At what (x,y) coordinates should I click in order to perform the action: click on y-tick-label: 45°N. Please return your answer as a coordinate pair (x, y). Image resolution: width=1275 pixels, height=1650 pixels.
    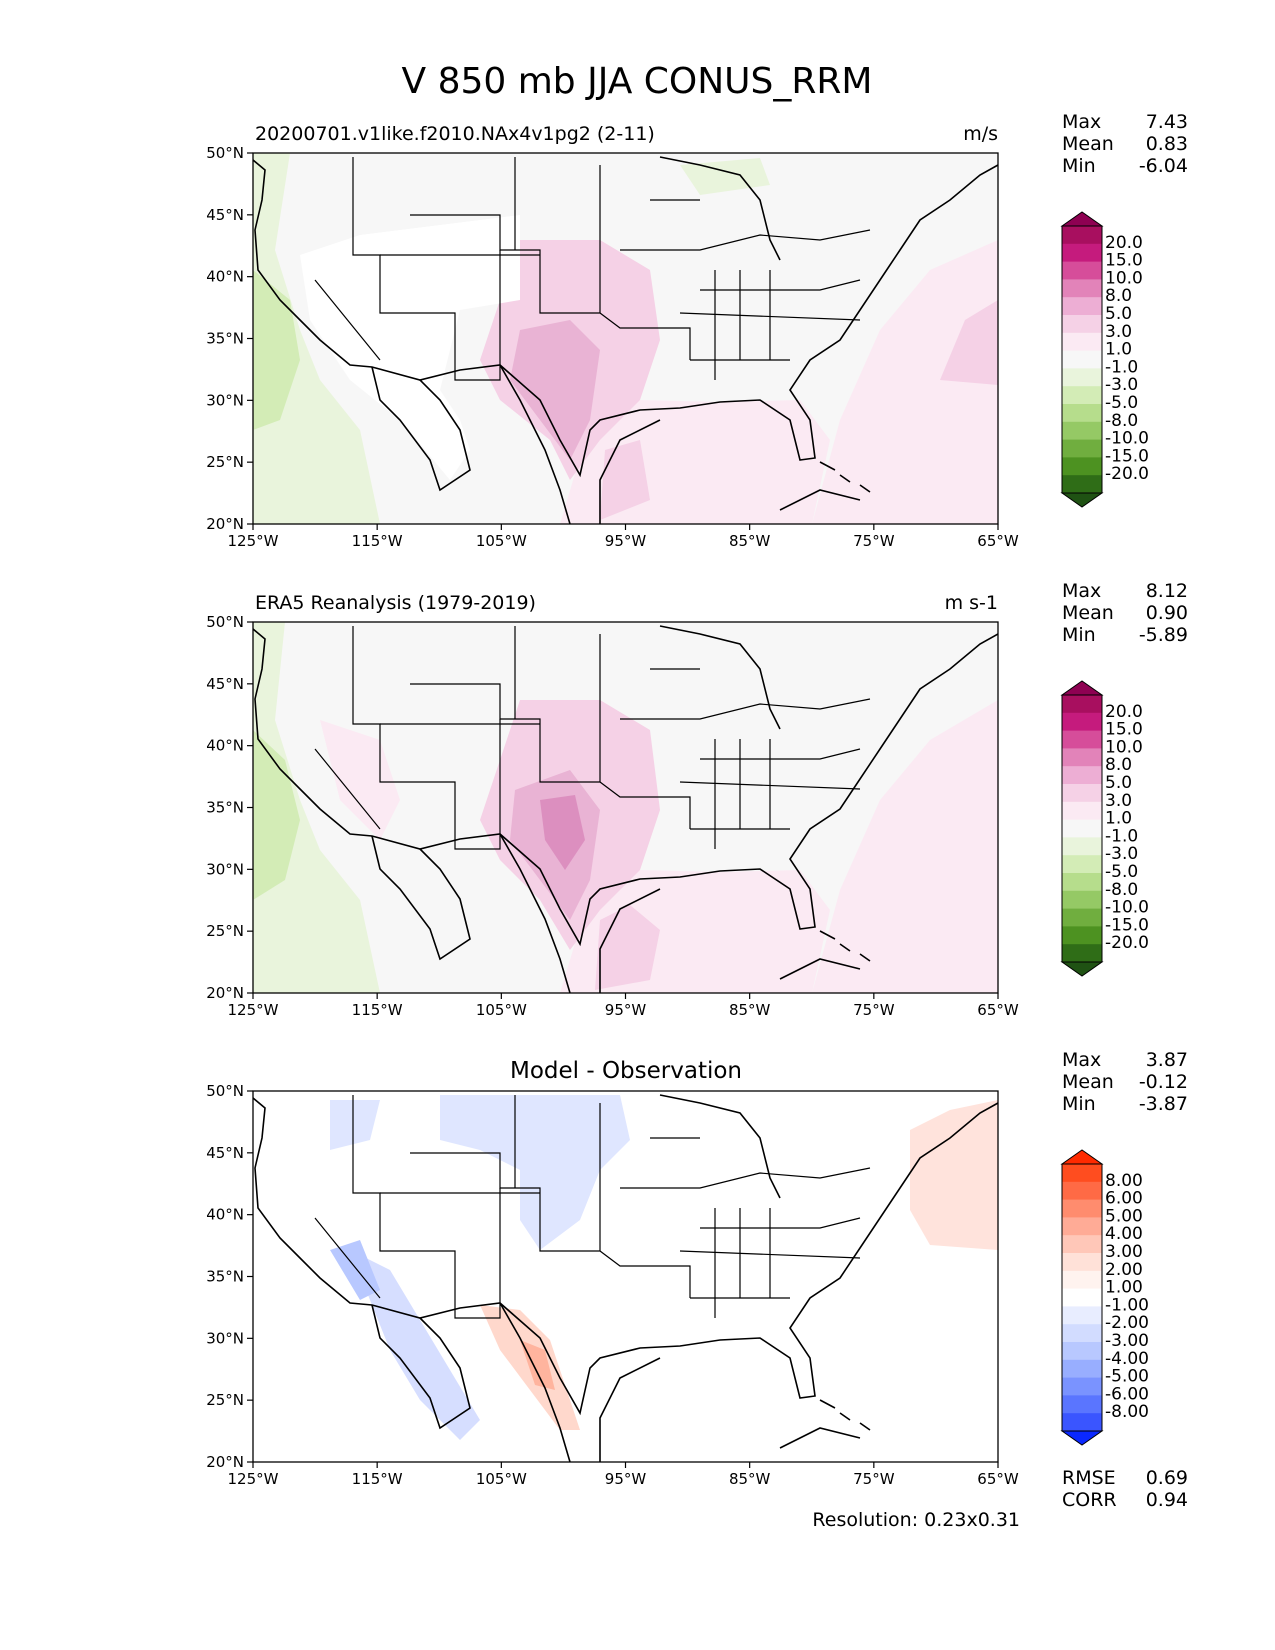
    Looking at the image, I should click on (225, 1153).